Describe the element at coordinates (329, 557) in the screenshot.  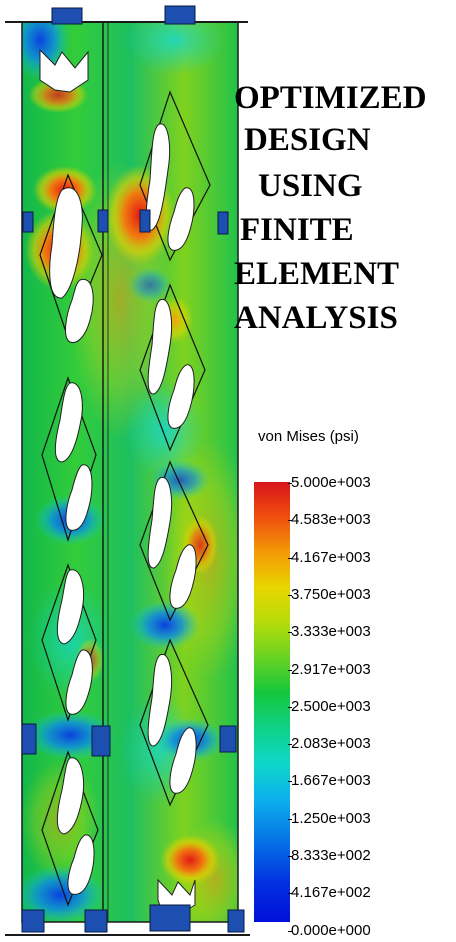
I see `legend-tick-label: 4.167e+003` at that location.